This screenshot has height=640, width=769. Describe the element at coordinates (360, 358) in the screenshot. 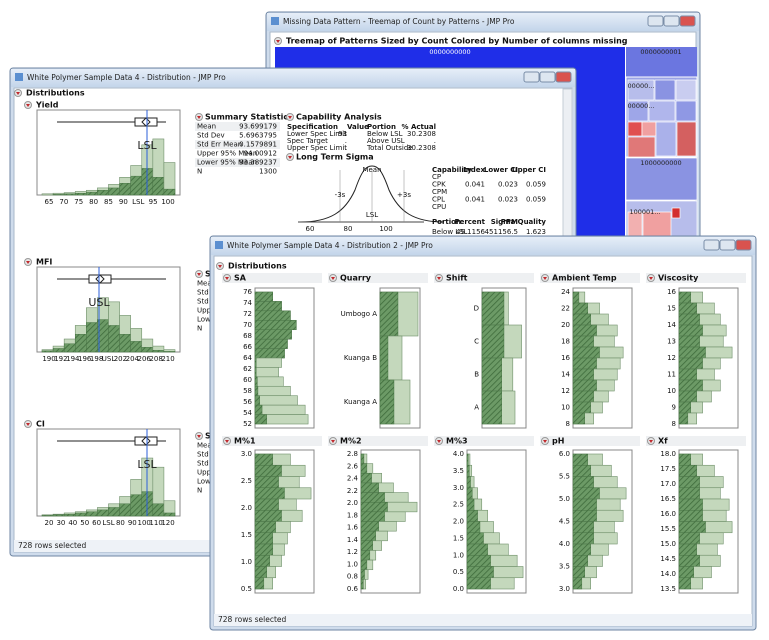

I see `axis-tick-label: Kuanga B` at that location.